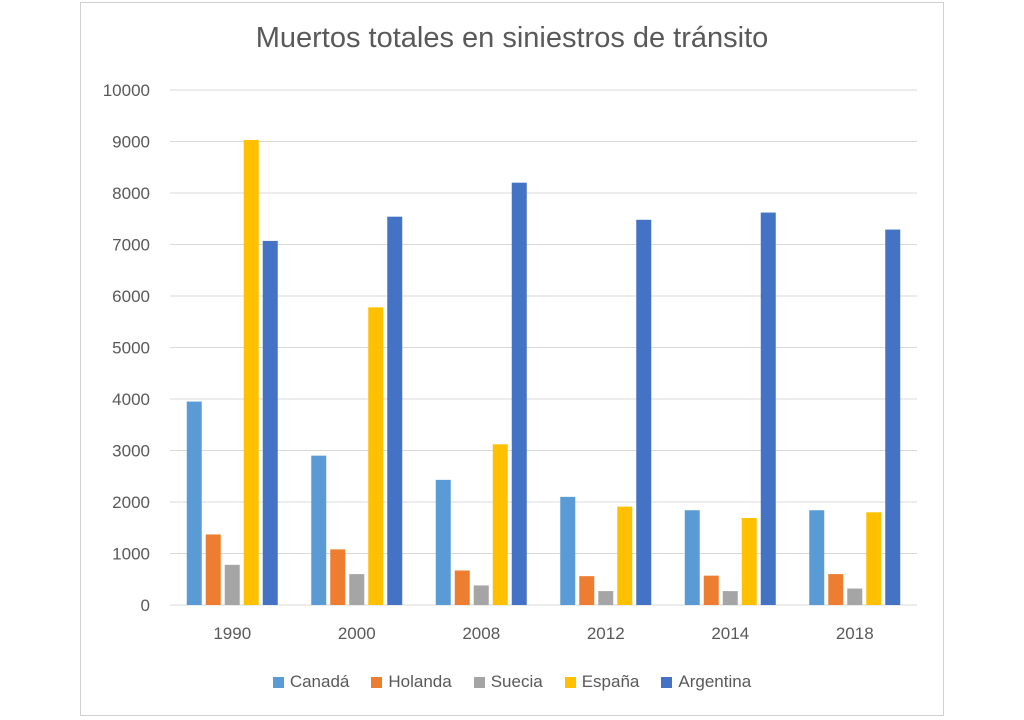  What do you see at coordinates (194, 503) in the screenshot?
I see `bar-canad--1990` at bounding box center [194, 503].